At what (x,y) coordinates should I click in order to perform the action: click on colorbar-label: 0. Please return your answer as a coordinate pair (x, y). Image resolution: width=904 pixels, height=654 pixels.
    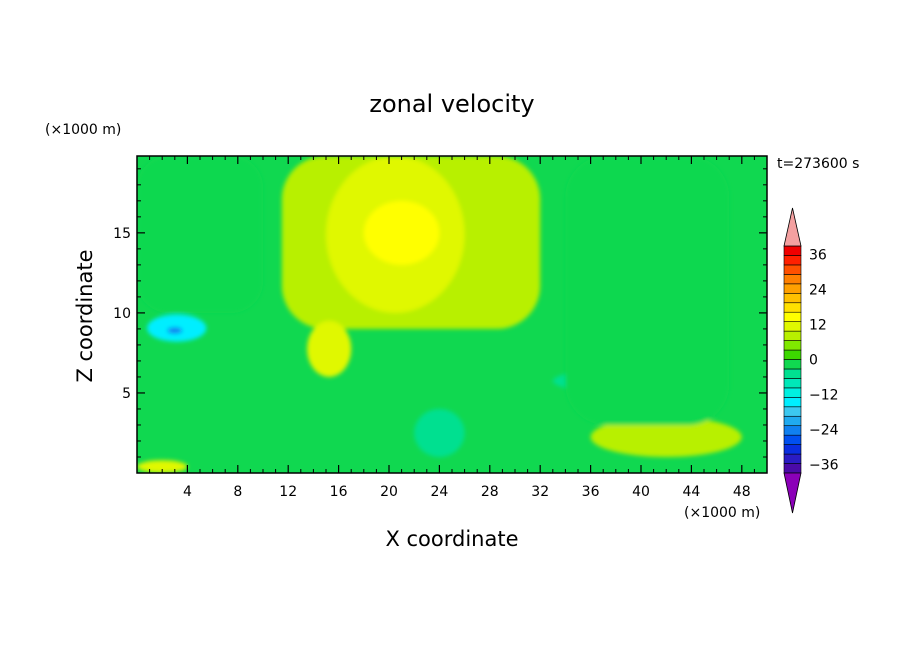
    Looking at the image, I should click on (813, 361).